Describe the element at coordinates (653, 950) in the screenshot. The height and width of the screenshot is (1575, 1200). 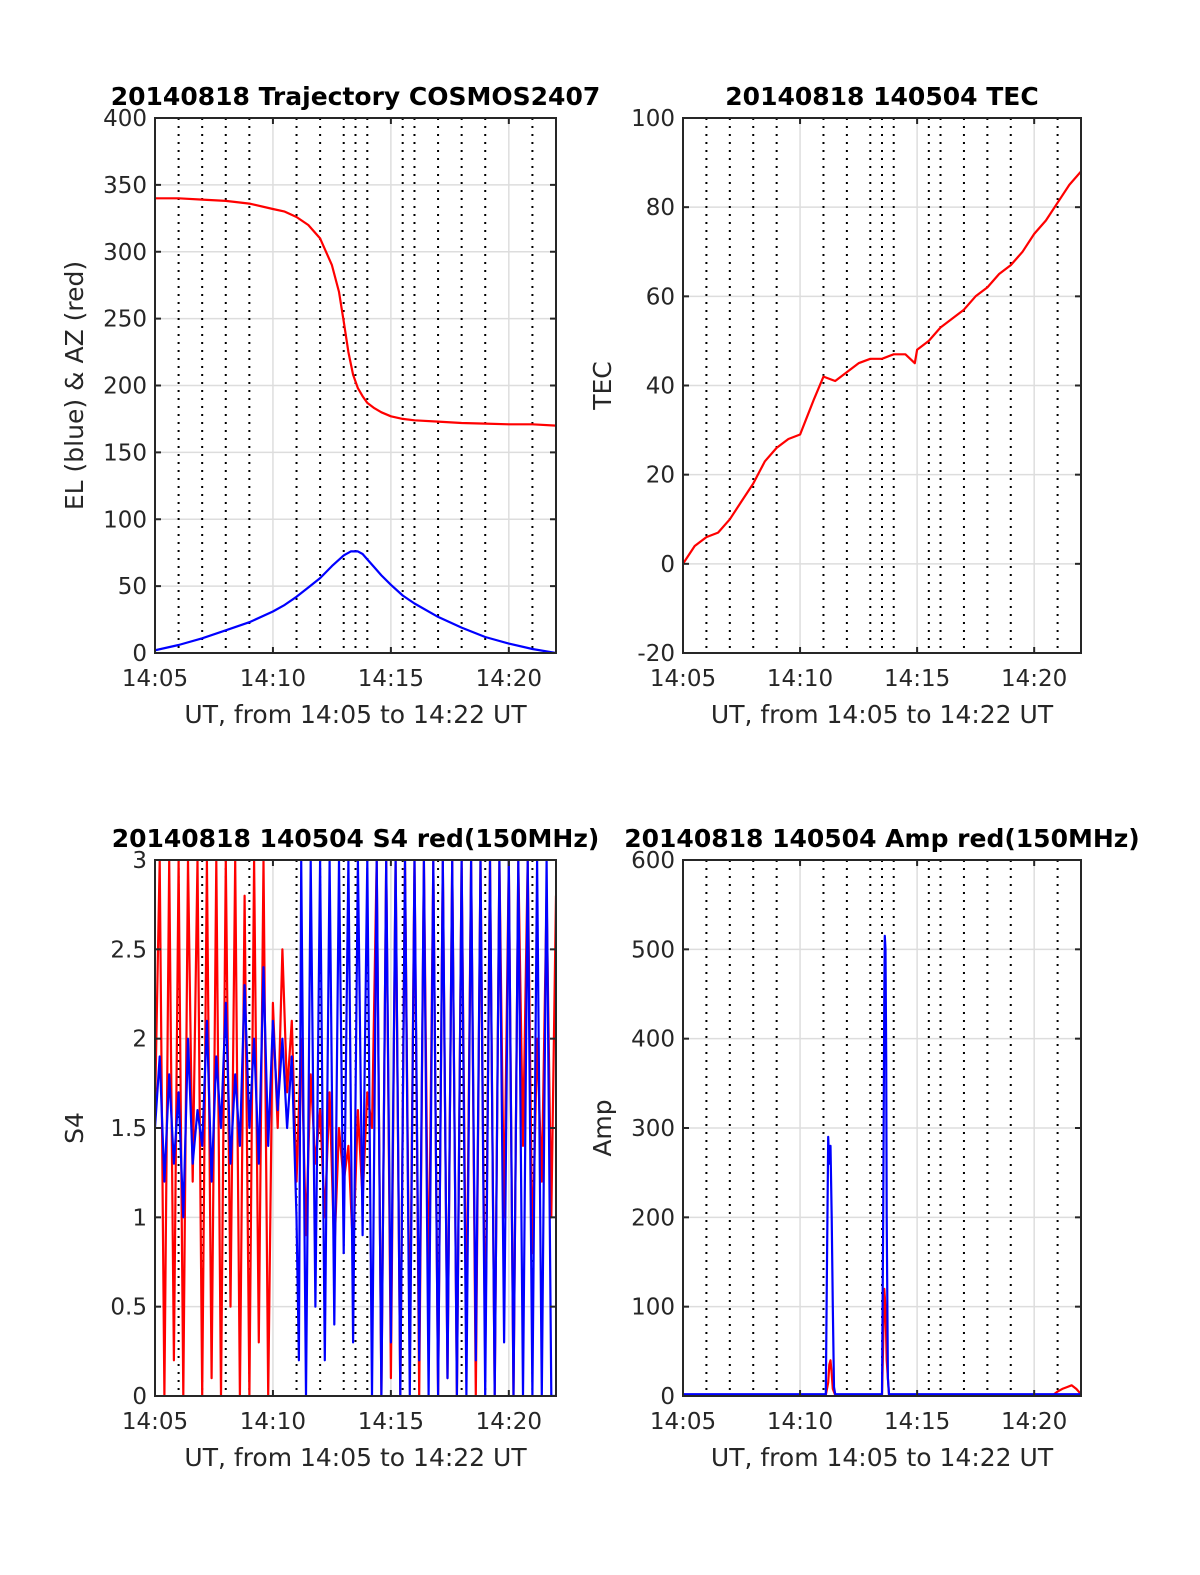
I see `y-tick-label: 500` at that location.